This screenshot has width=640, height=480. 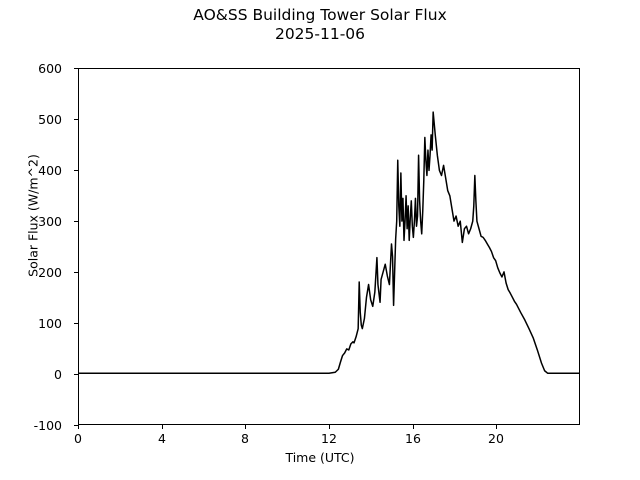 I want to click on x-tick-label: 20, so click(x=496, y=438).